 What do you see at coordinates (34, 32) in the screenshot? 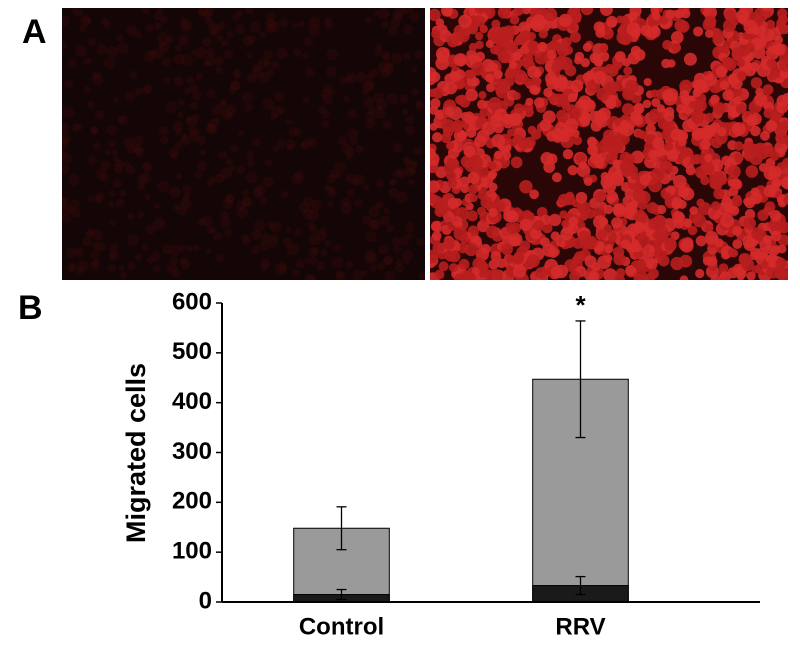
I see `panel-label: A` at bounding box center [34, 32].